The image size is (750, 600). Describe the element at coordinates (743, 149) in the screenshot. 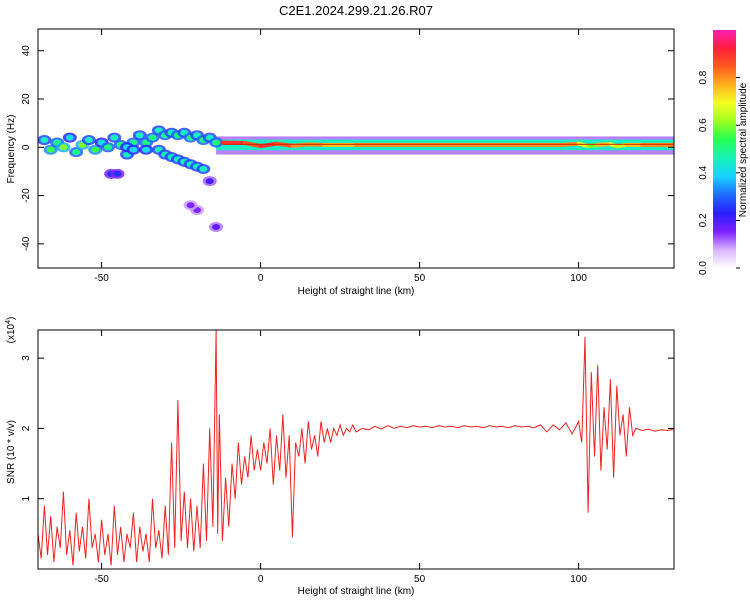

I see `colorbar-label: Normalized spectral amplitude` at that location.